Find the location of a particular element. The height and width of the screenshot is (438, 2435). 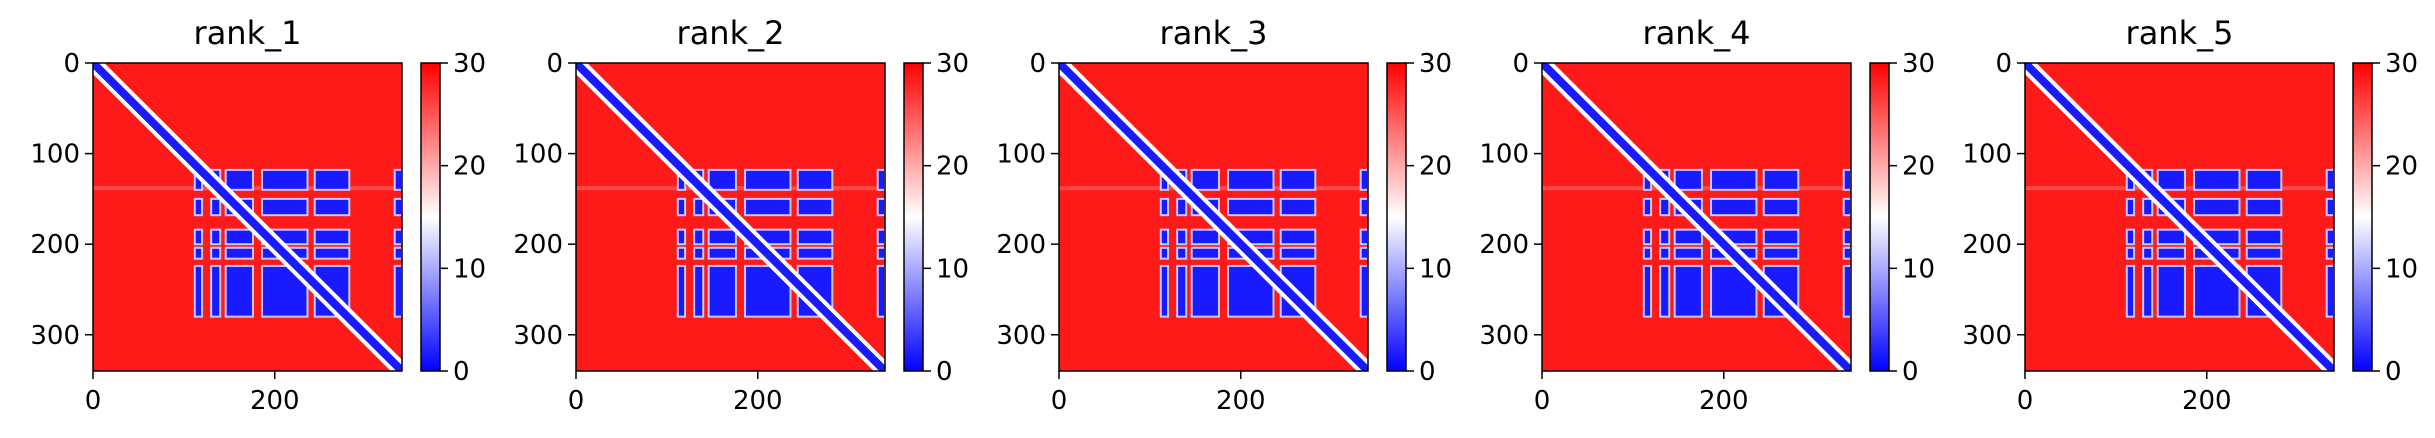

panel-title: rank_4 is located at coordinates (1697, 33).